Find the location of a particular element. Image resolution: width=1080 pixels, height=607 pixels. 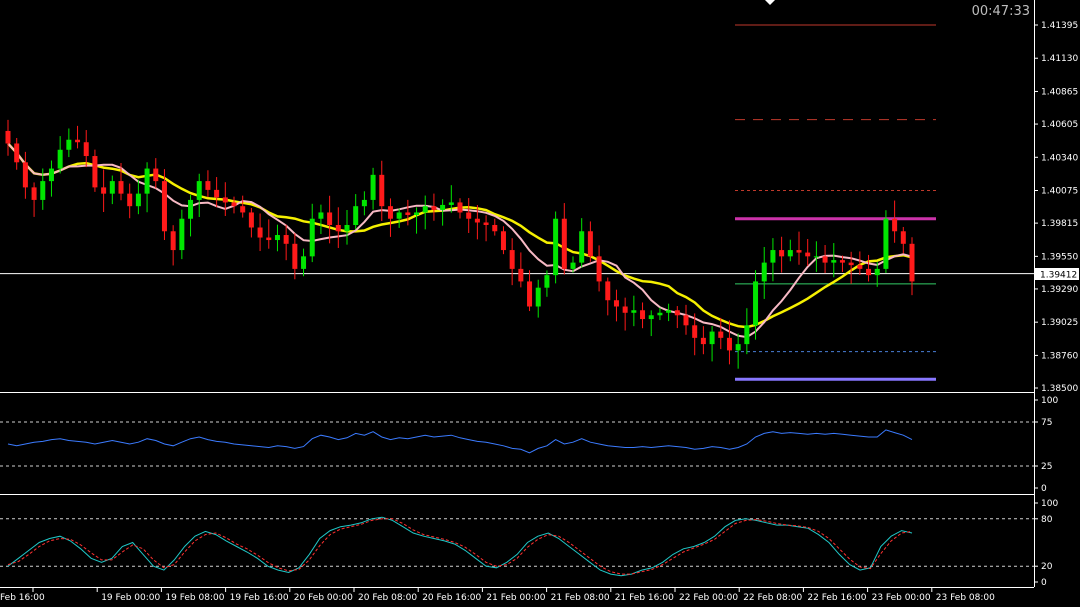

price-tick-label: 1.38500 is located at coordinates (1059, 389).